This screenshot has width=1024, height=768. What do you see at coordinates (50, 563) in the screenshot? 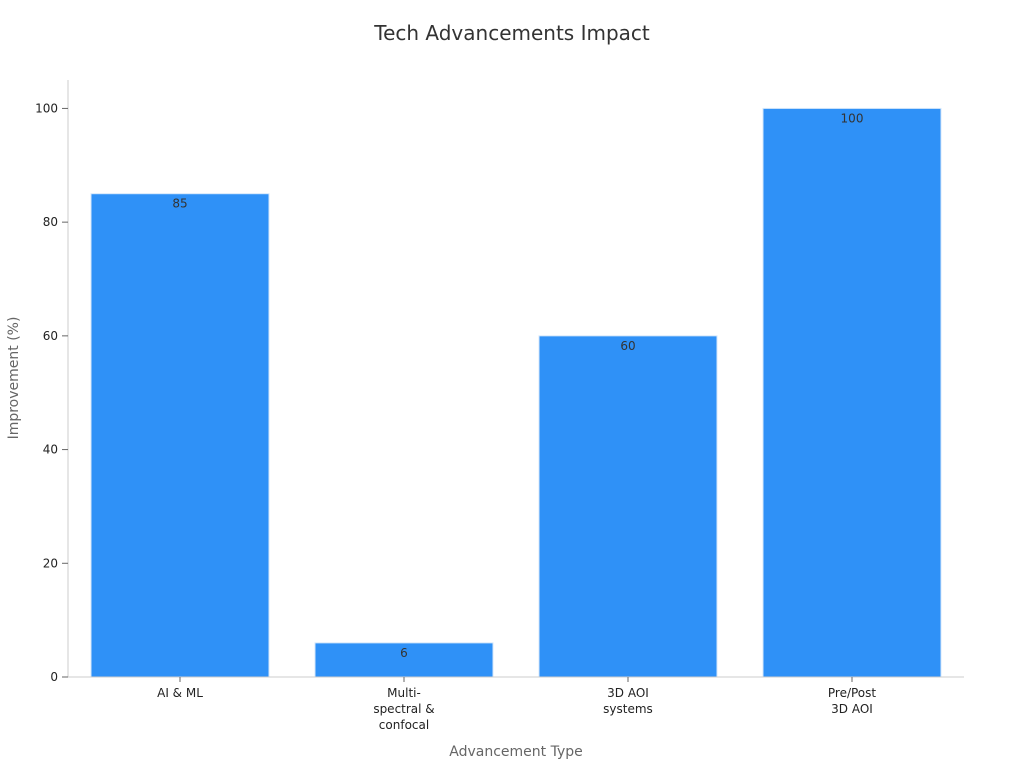
I see `y-tick-label: 20` at bounding box center [50, 563].